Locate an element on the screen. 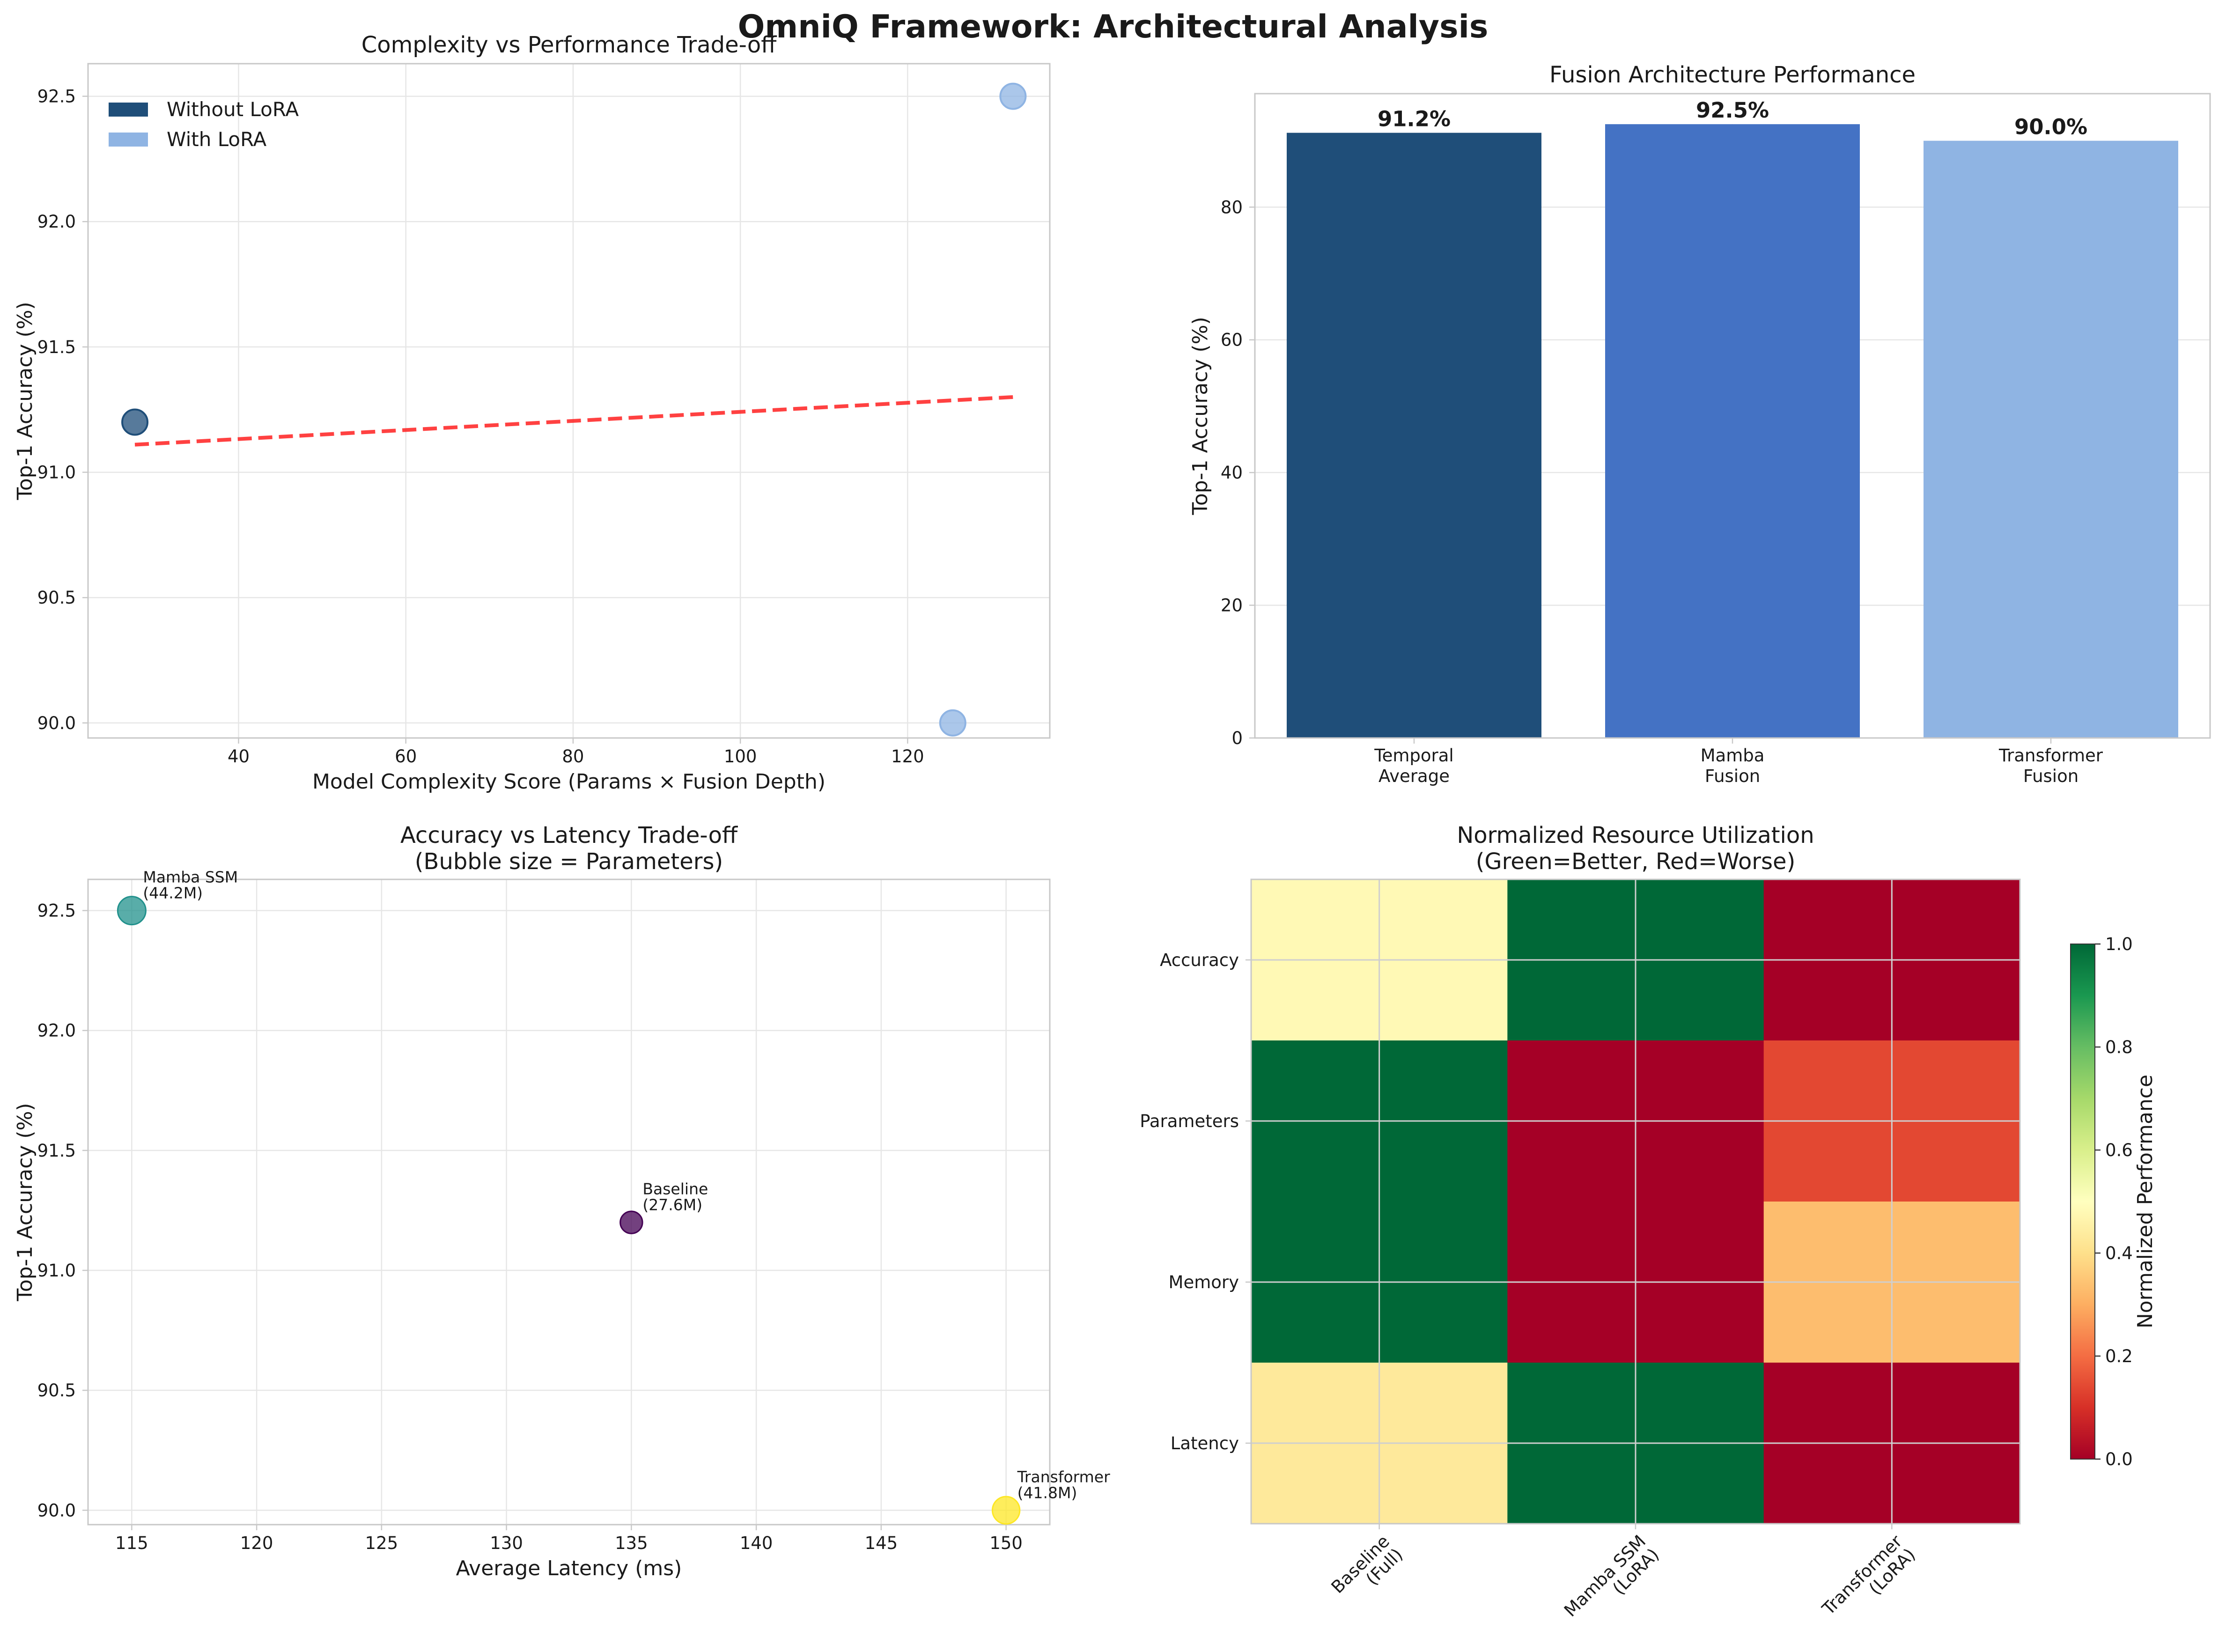 Image resolution: width=2226 pixels, height=1652 pixels. figure-title: OmniQ Framework: Architectural Analysis is located at coordinates (1113, 26).